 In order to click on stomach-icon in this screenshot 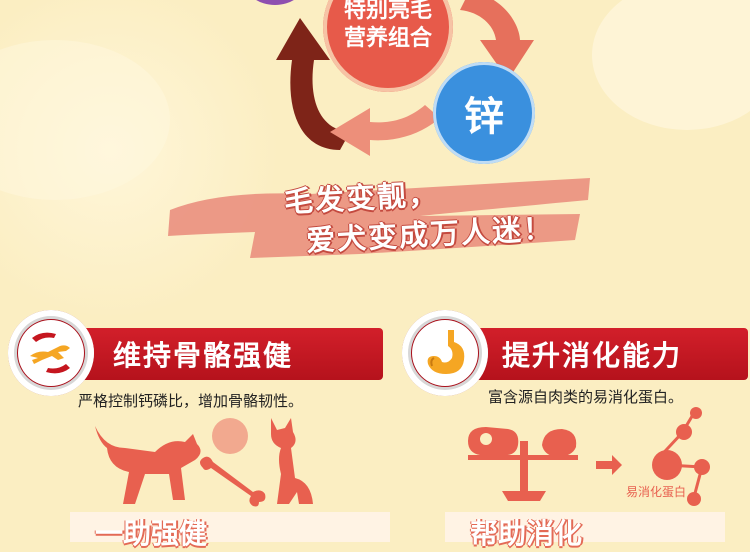, I will do `click(446, 352)`.